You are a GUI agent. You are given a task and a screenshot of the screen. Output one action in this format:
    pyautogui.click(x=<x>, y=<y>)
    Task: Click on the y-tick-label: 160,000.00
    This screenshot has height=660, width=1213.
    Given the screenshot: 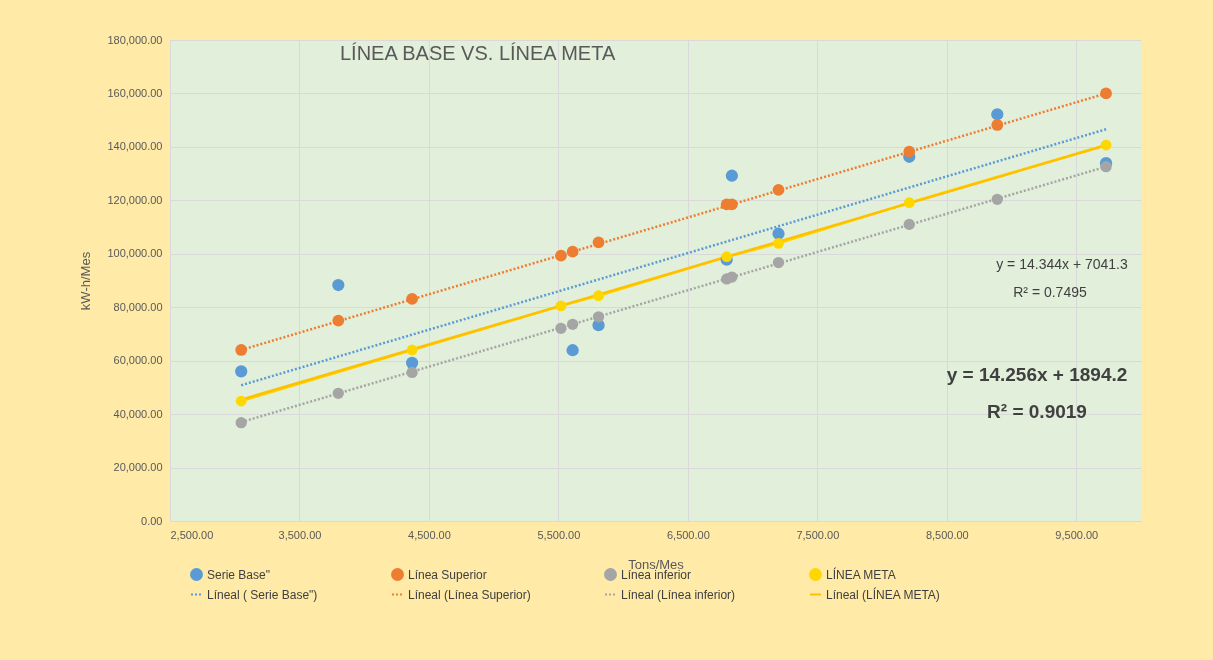 What is the action you would take?
    pyautogui.click(x=135, y=92)
    